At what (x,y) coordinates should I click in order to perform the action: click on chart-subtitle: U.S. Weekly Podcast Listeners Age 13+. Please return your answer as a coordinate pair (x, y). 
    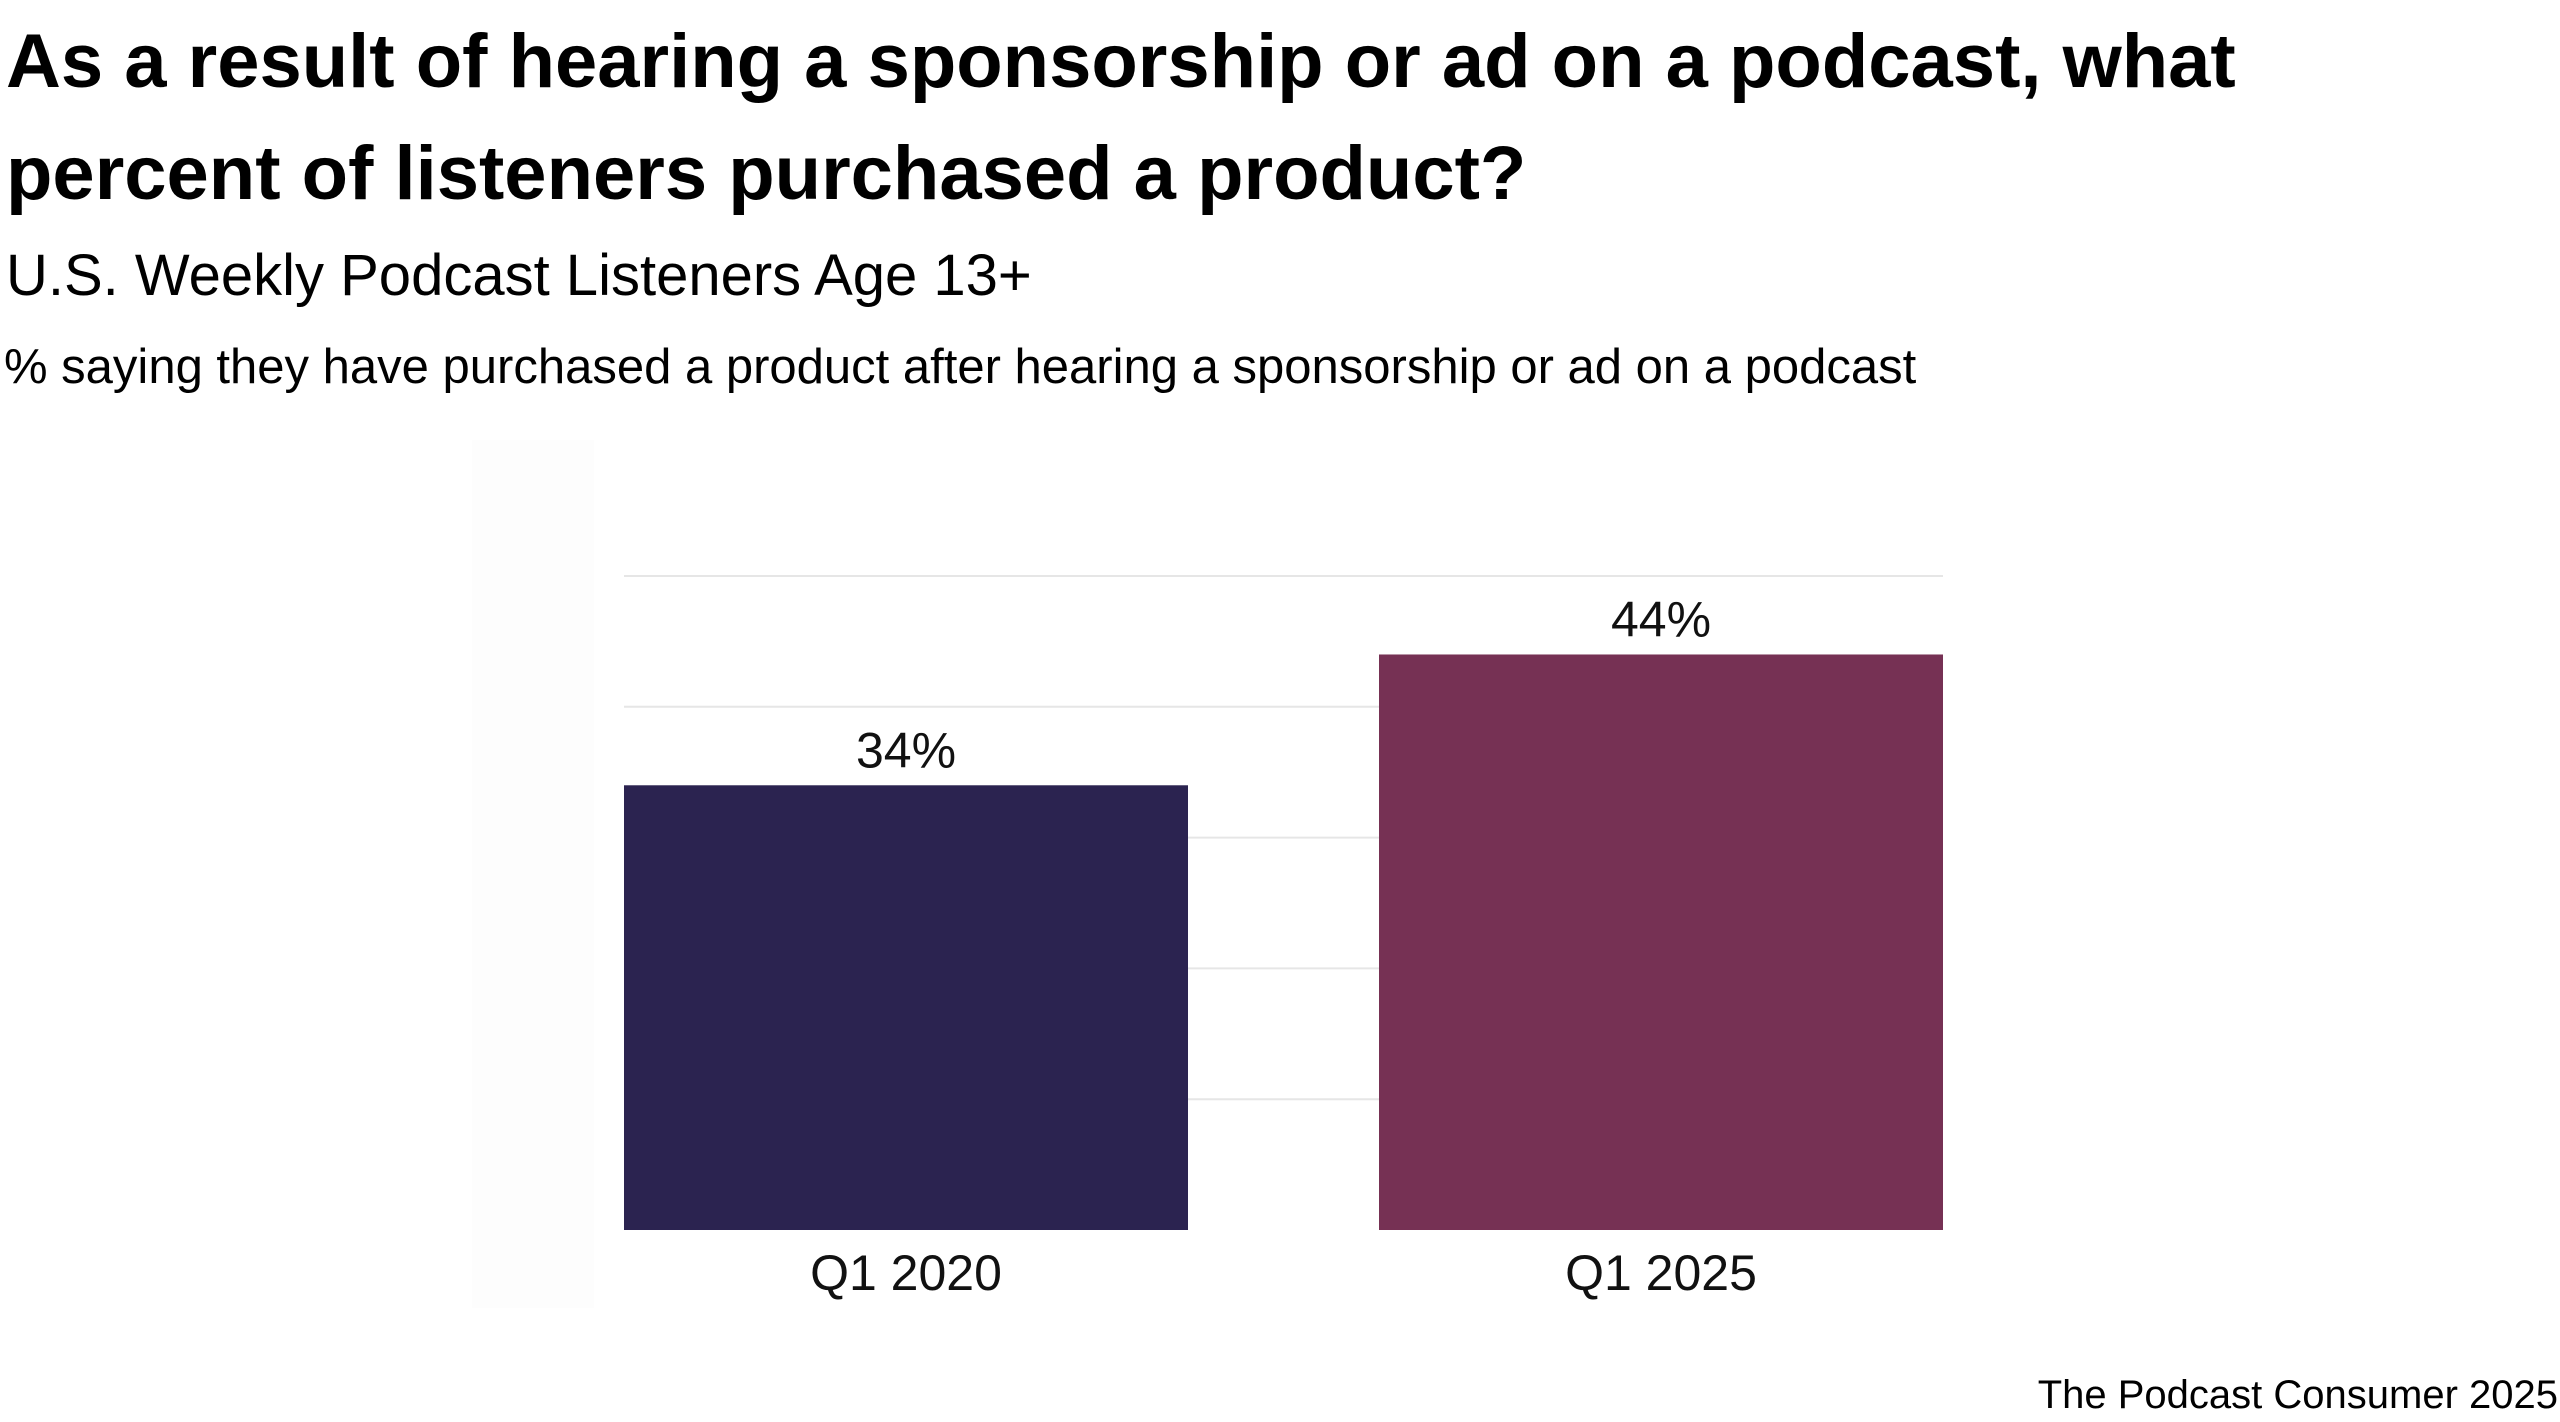
    Looking at the image, I should click on (519, 275).